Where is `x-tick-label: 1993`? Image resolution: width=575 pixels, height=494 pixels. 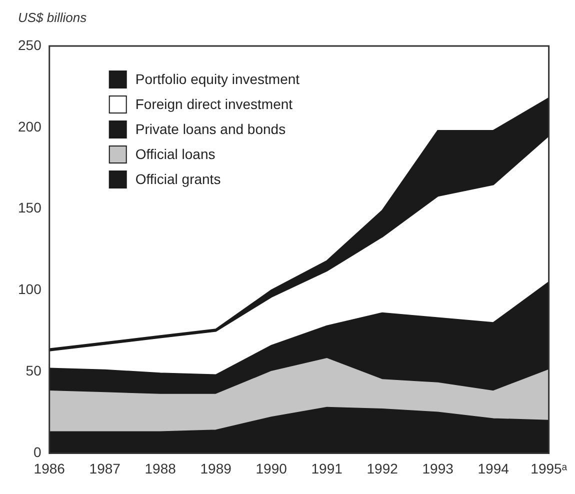
x-tick-label: 1993 is located at coordinates (438, 468).